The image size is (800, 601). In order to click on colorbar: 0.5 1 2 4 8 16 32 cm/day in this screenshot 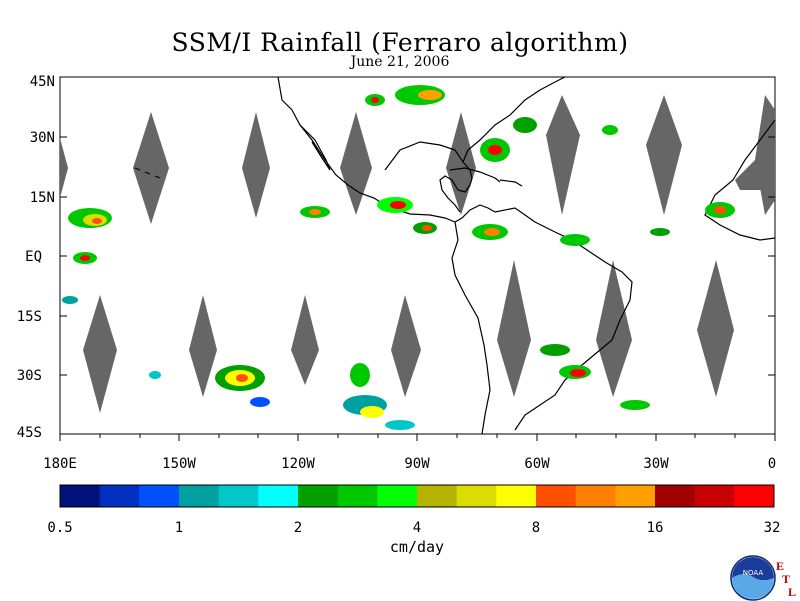, I will do `click(414, 520)`.